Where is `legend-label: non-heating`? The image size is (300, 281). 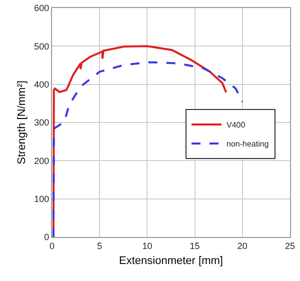 legend-label: non-heating is located at coordinates (247, 144).